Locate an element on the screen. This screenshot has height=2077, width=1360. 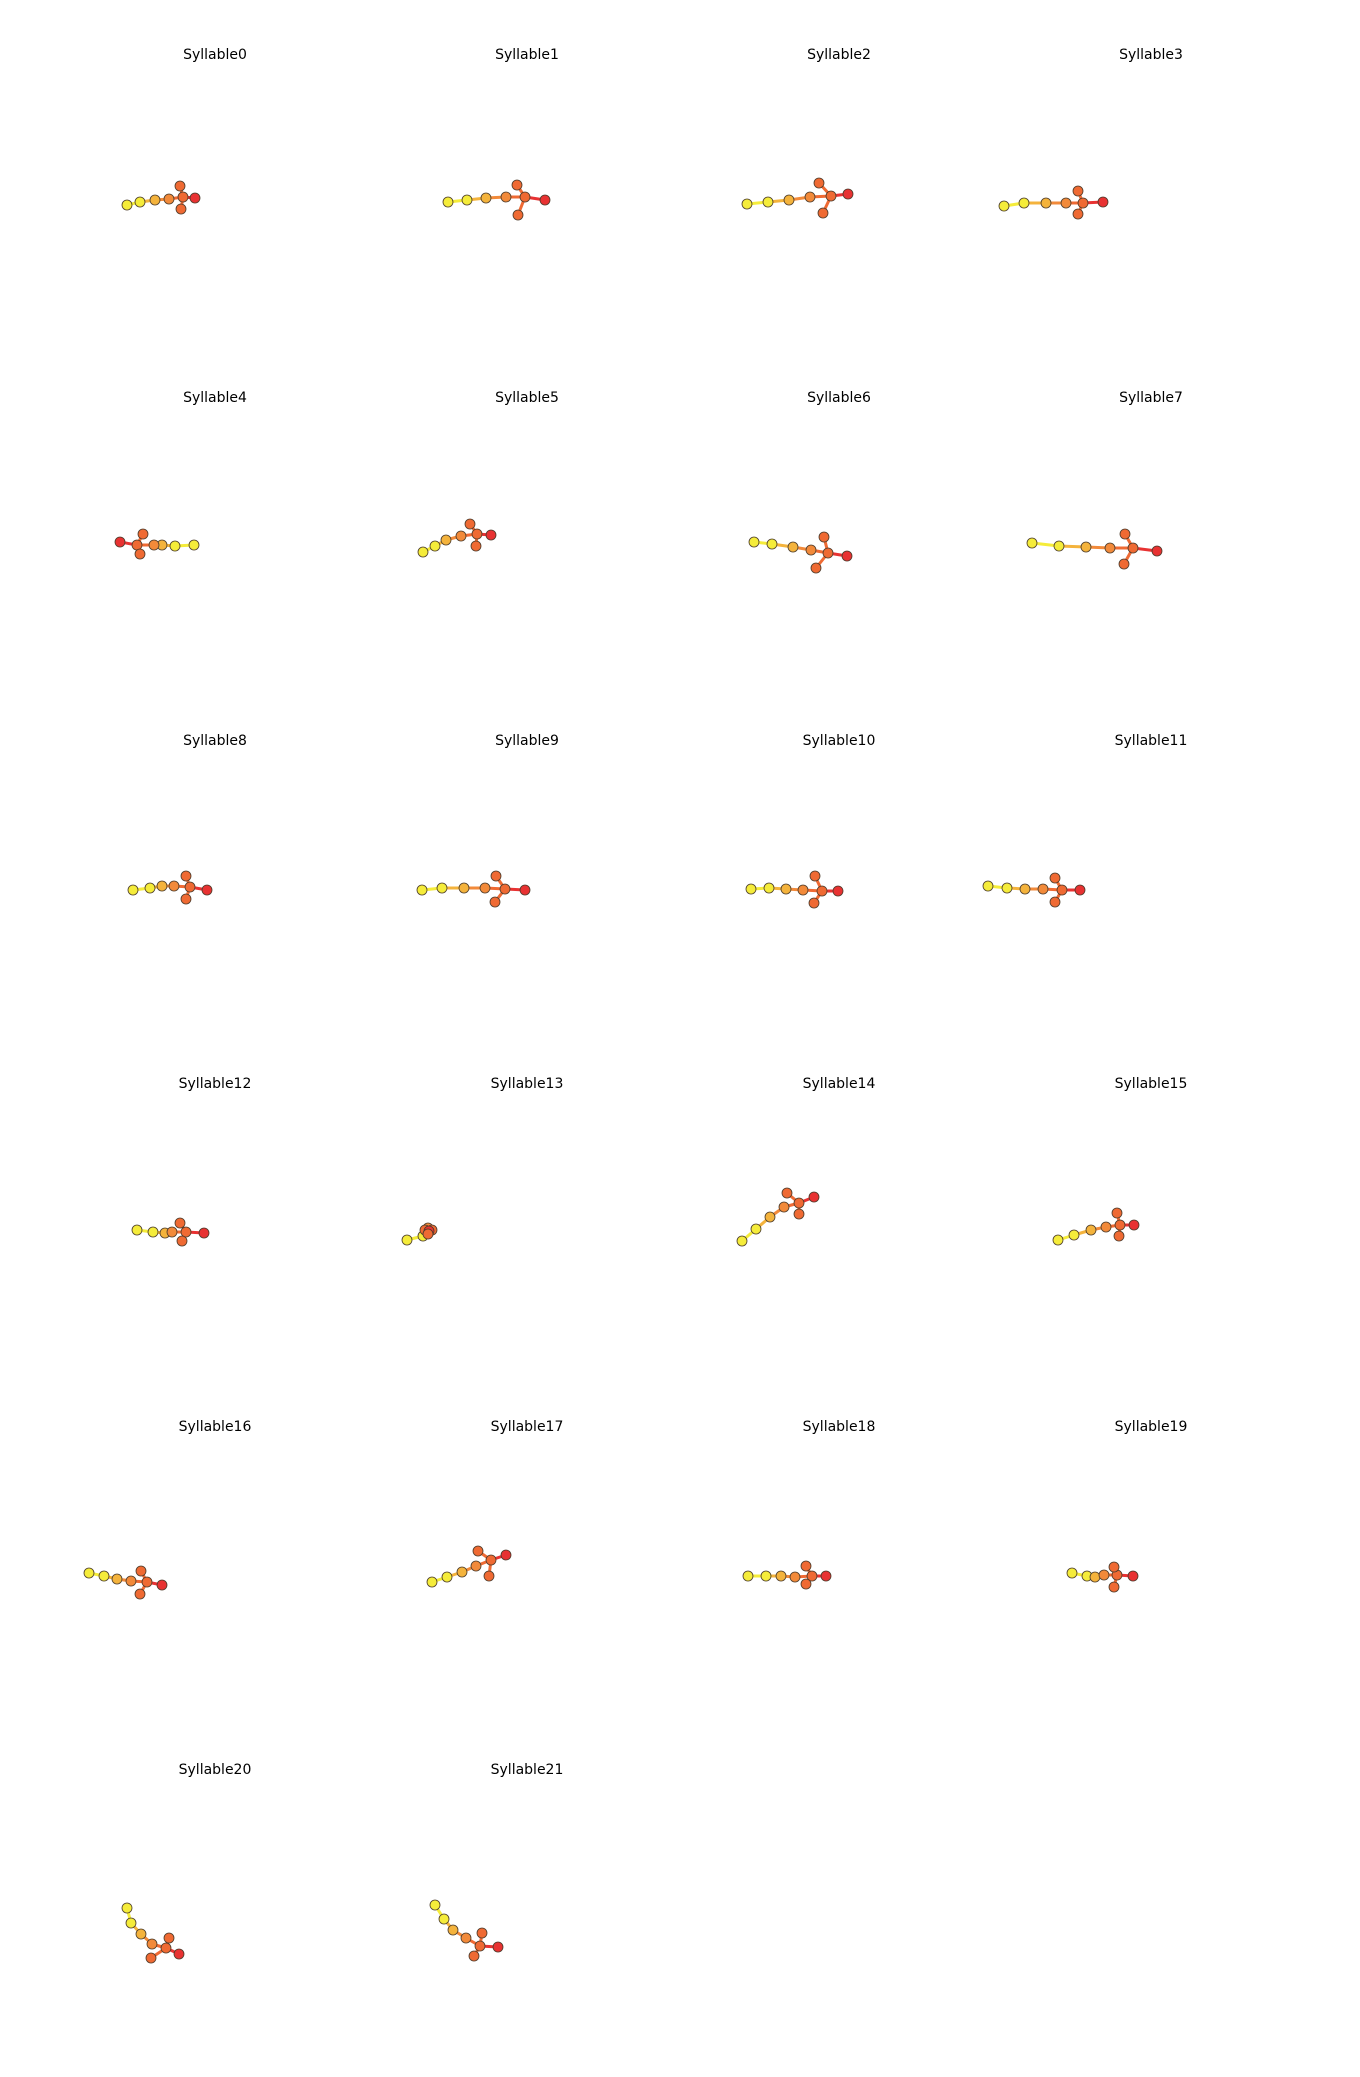
panel-title: Syllable21 is located at coordinates (527, 1770).